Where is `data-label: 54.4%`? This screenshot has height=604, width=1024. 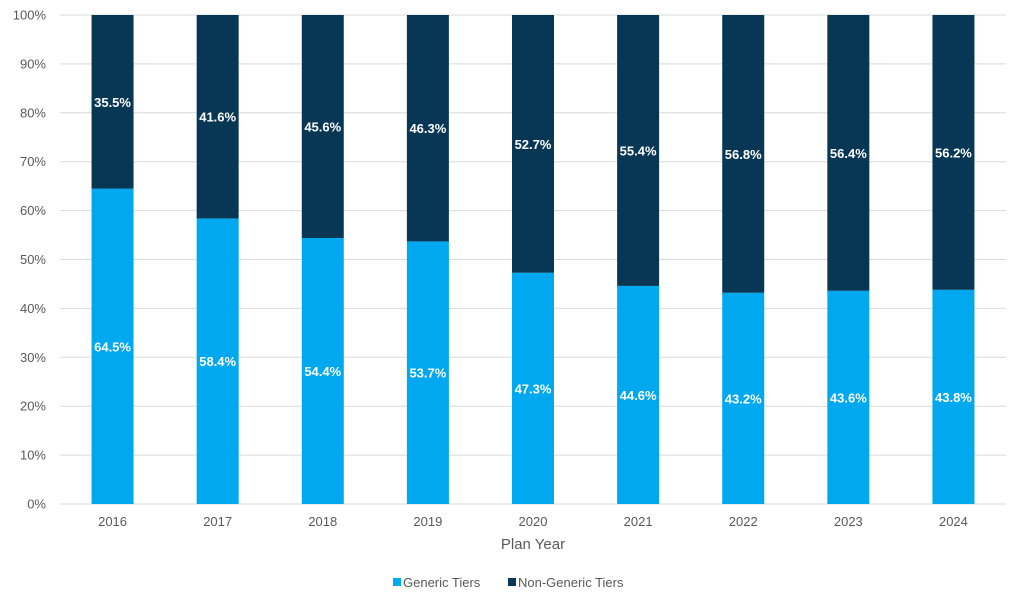
data-label: 54.4% is located at coordinates (322, 371).